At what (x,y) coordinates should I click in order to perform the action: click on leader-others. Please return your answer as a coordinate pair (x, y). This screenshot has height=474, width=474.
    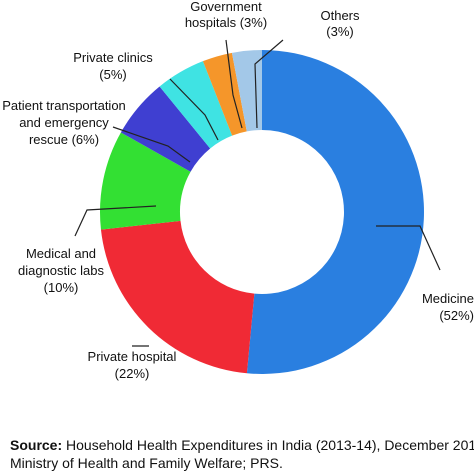
    Looking at the image, I should click on (269, 84).